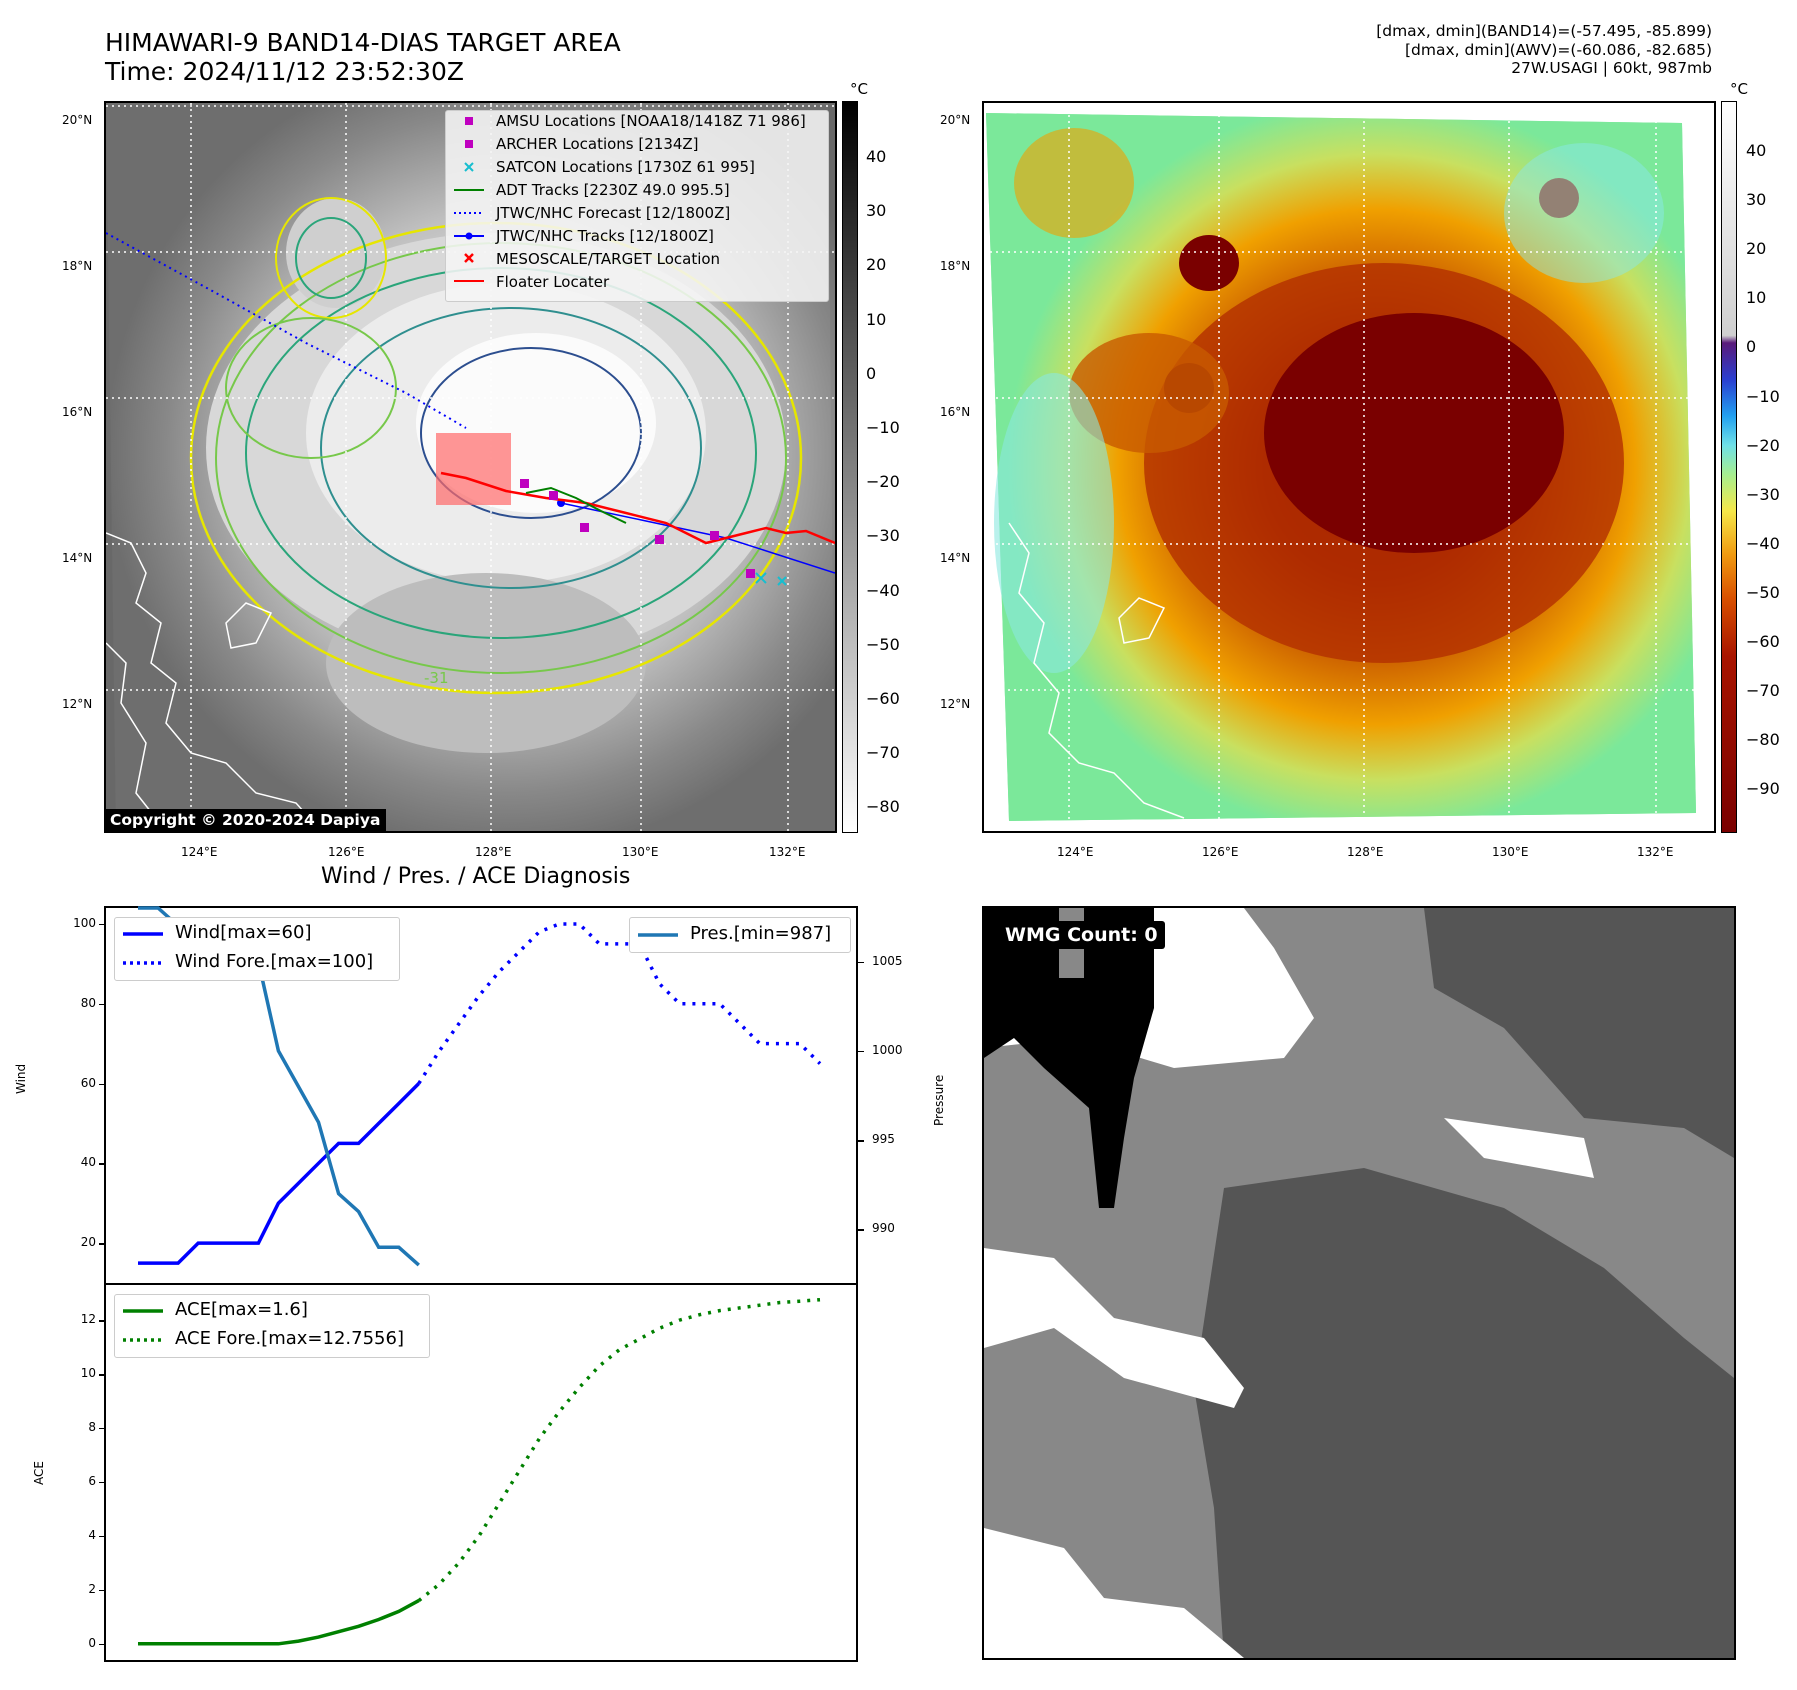  I want to click on colorbar-left-tick: −20, so click(883, 482).